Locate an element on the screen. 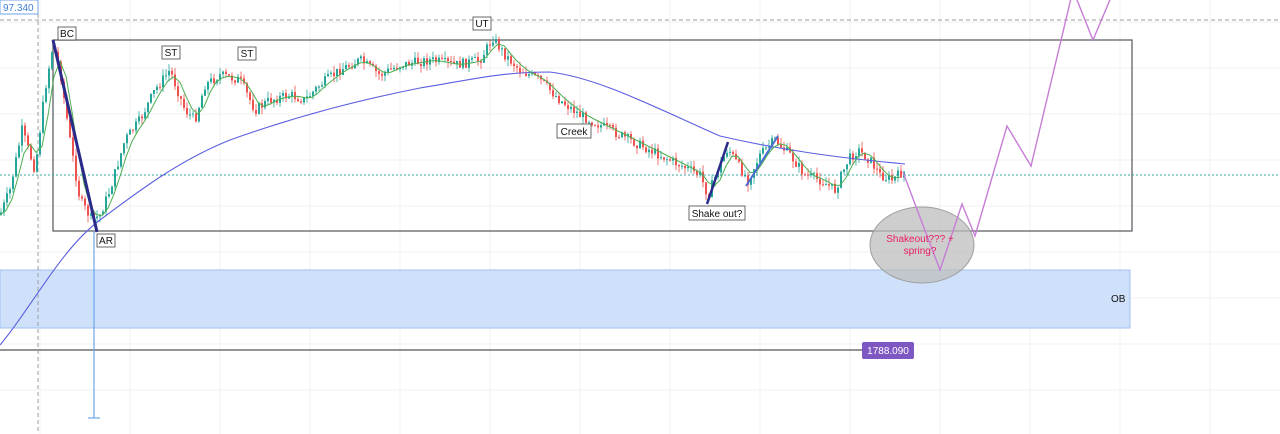 The width and height of the screenshot is (1280, 434). svg-text: Creek is located at coordinates (575, 132).